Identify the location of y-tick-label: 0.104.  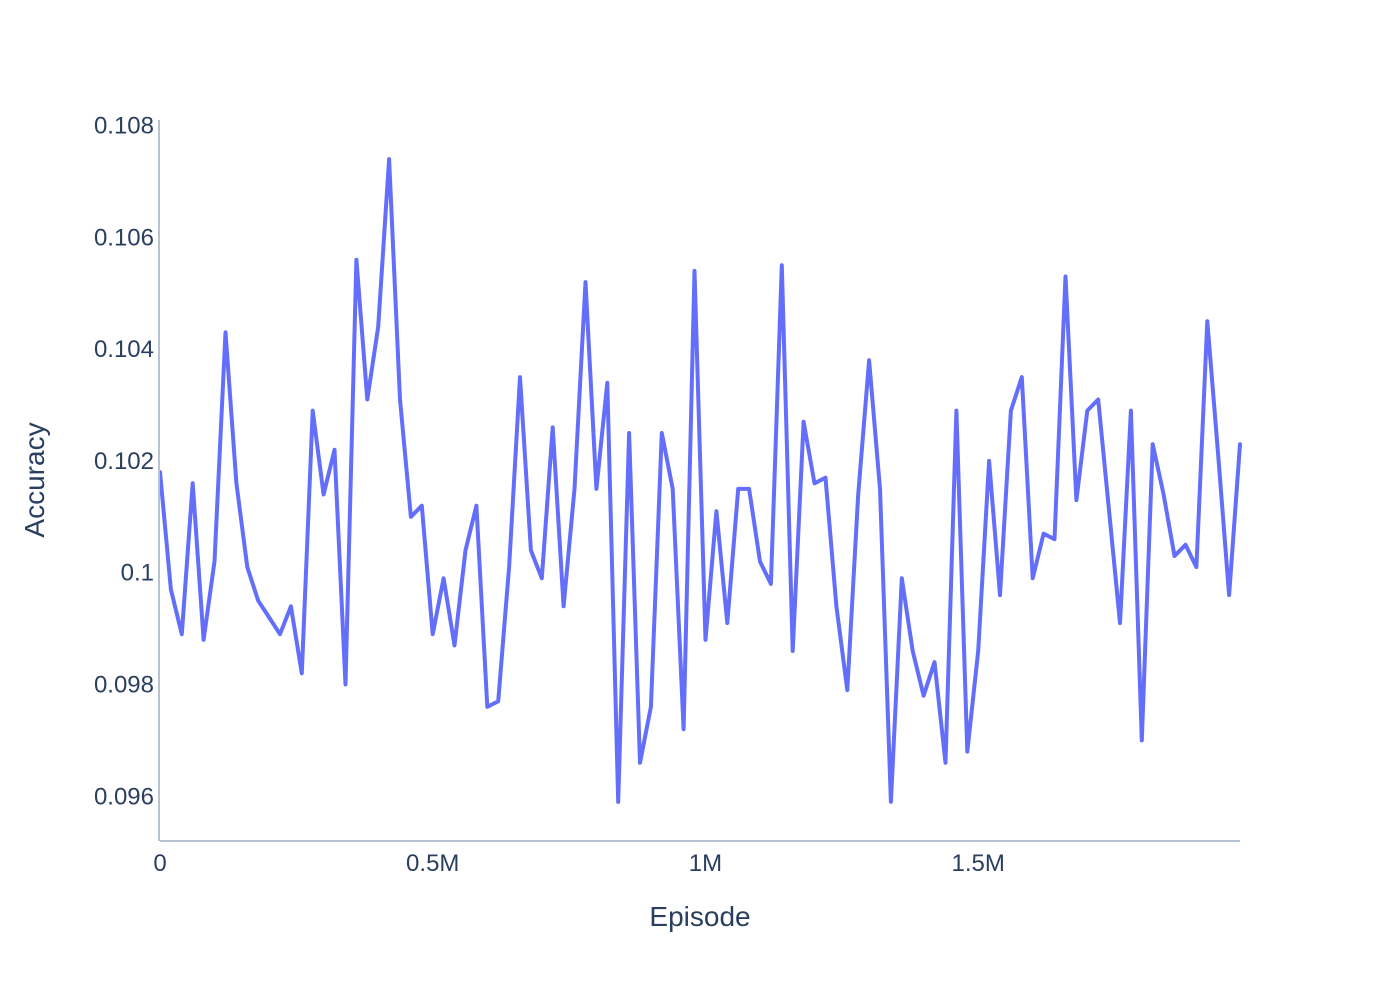
(124, 349).